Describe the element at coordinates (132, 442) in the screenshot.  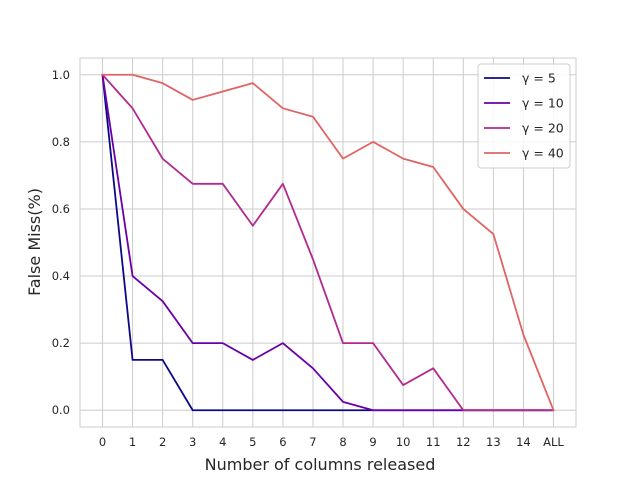
I see `x-tick-label: 1` at that location.